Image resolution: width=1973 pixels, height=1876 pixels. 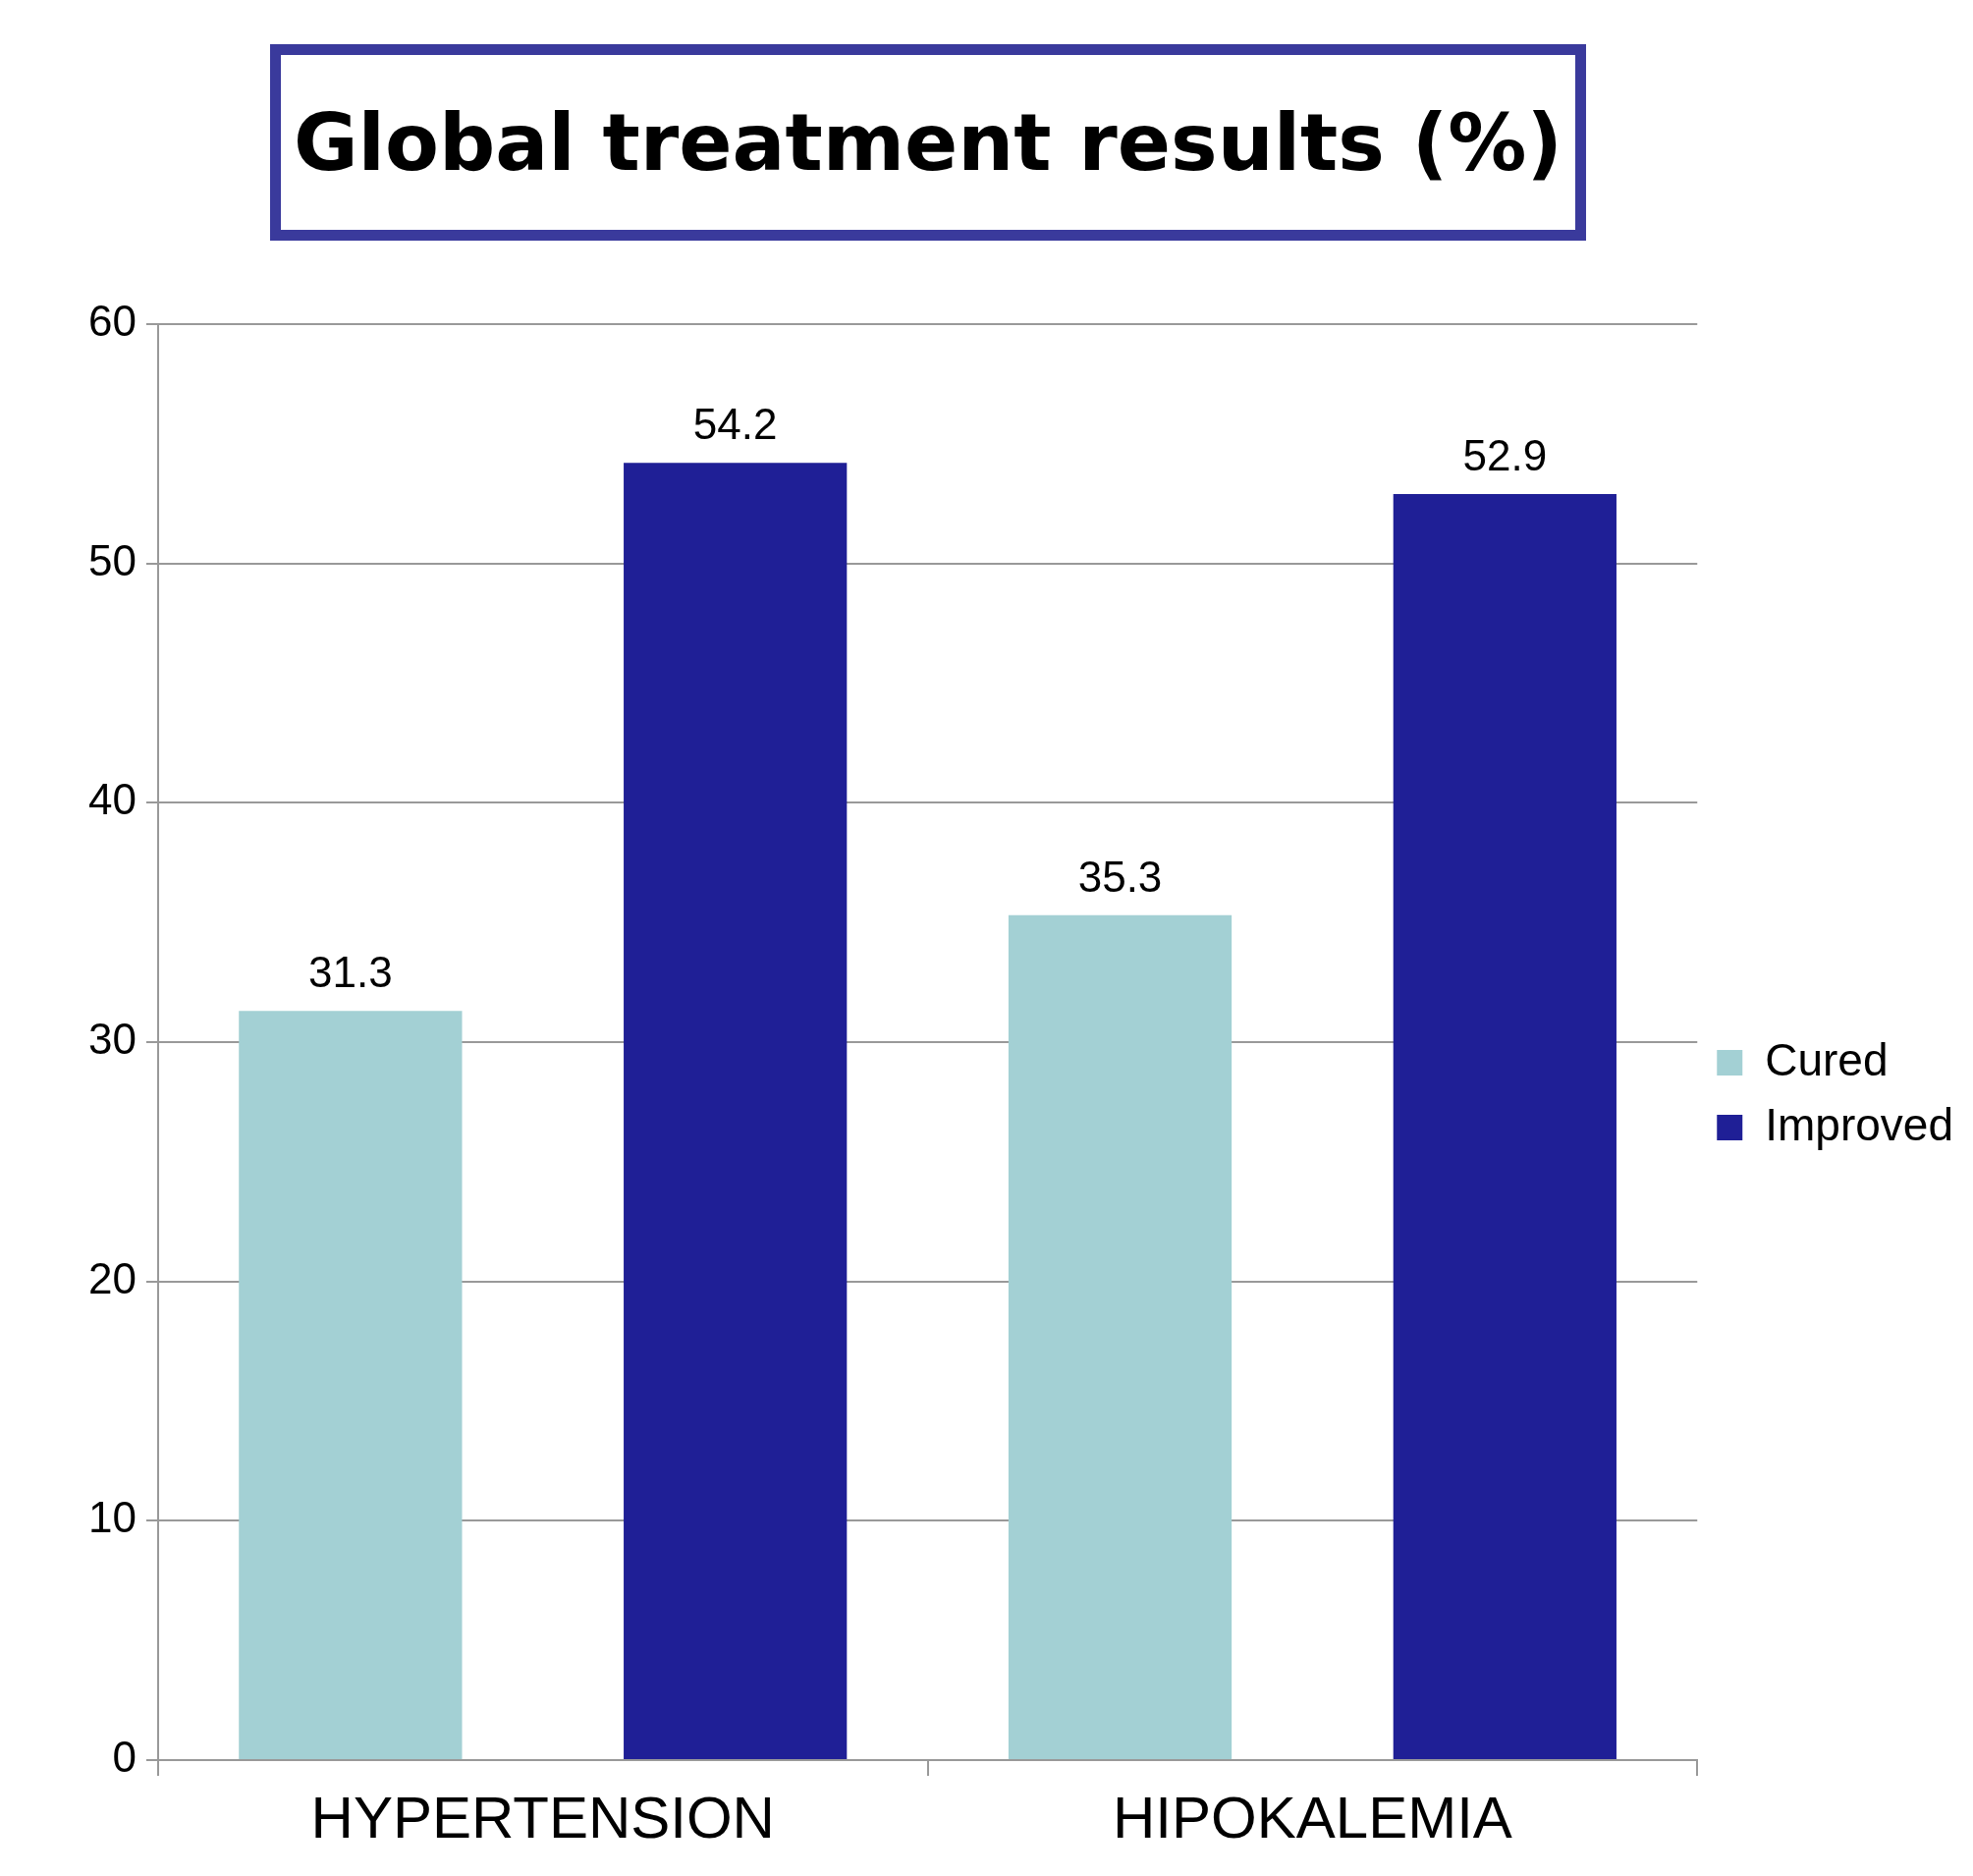 What do you see at coordinates (112, 559) in the screenshot?
I see `y-tick-label: 50` at bounding box center [112, 559].